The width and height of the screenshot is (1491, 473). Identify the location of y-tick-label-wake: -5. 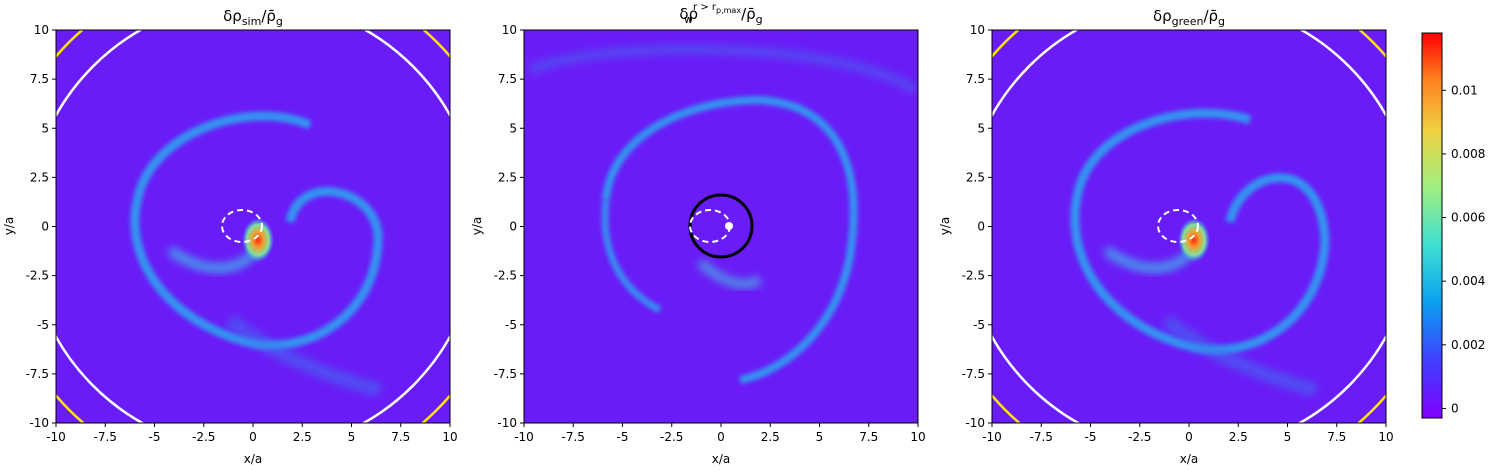
(511, 325).